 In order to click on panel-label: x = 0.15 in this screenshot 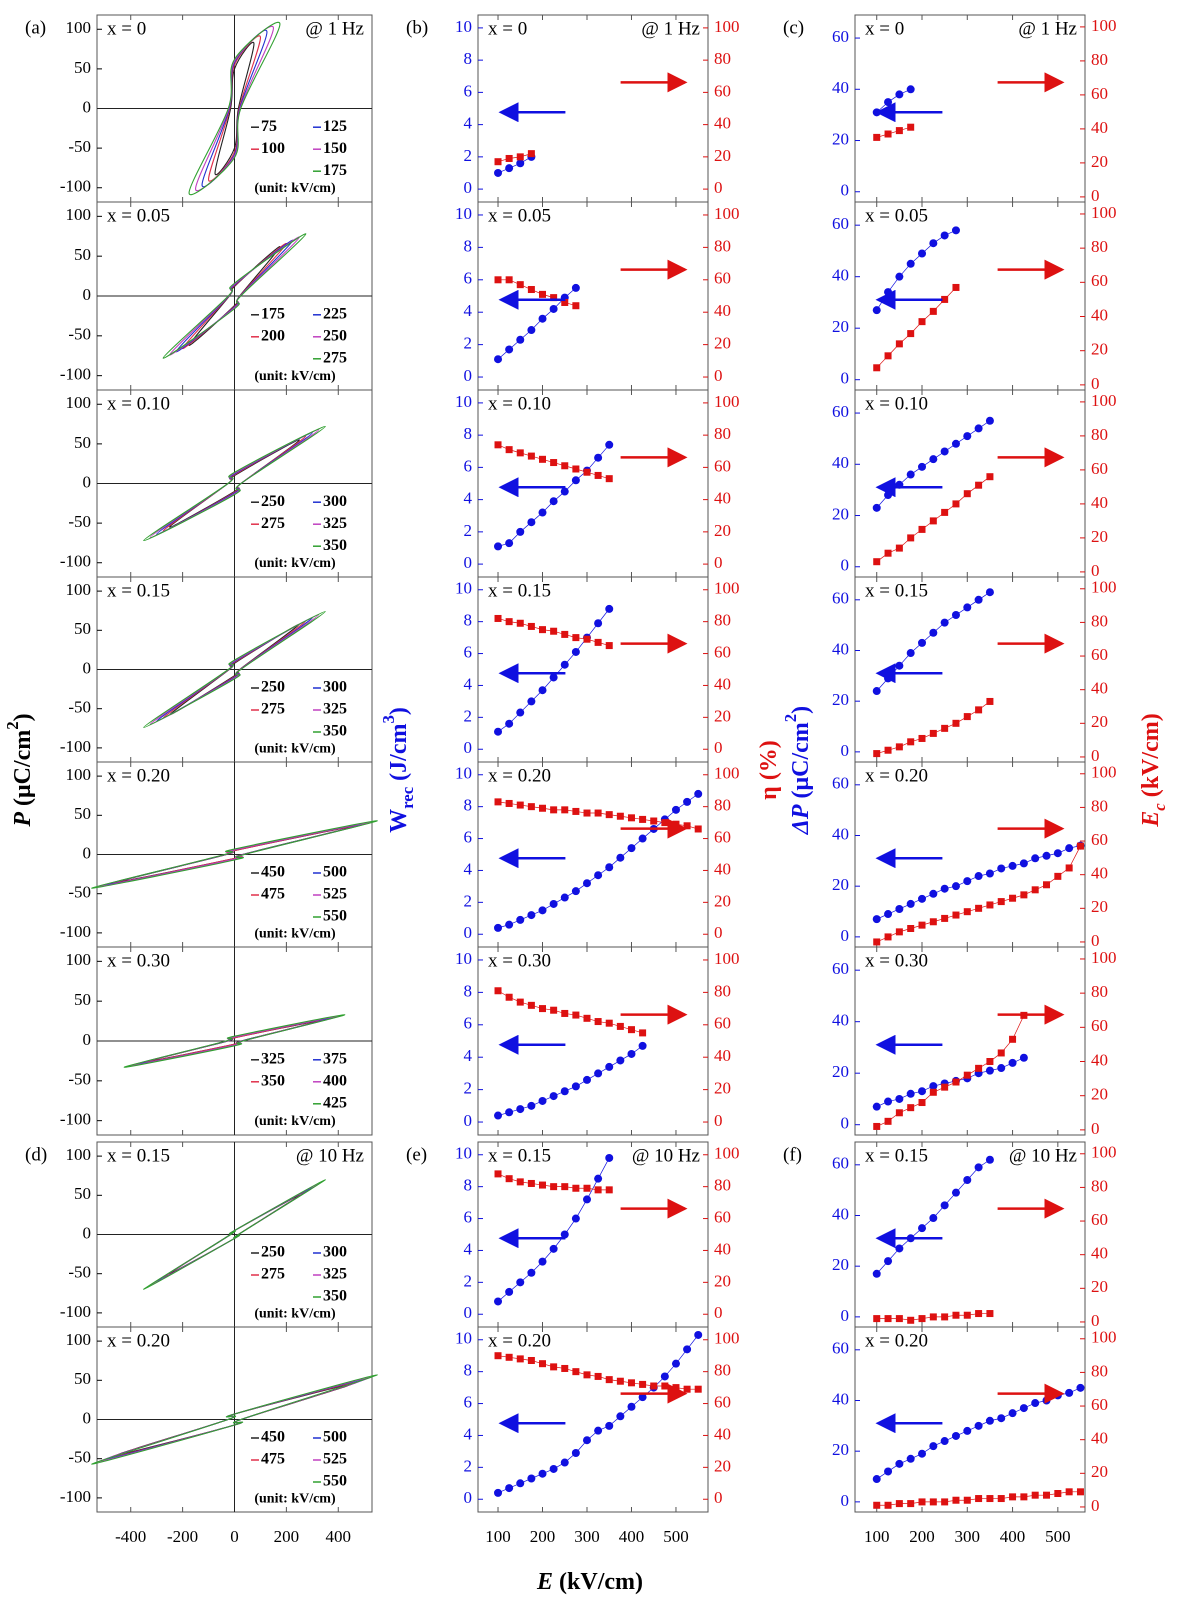, I will do `click(896, 1155)`.